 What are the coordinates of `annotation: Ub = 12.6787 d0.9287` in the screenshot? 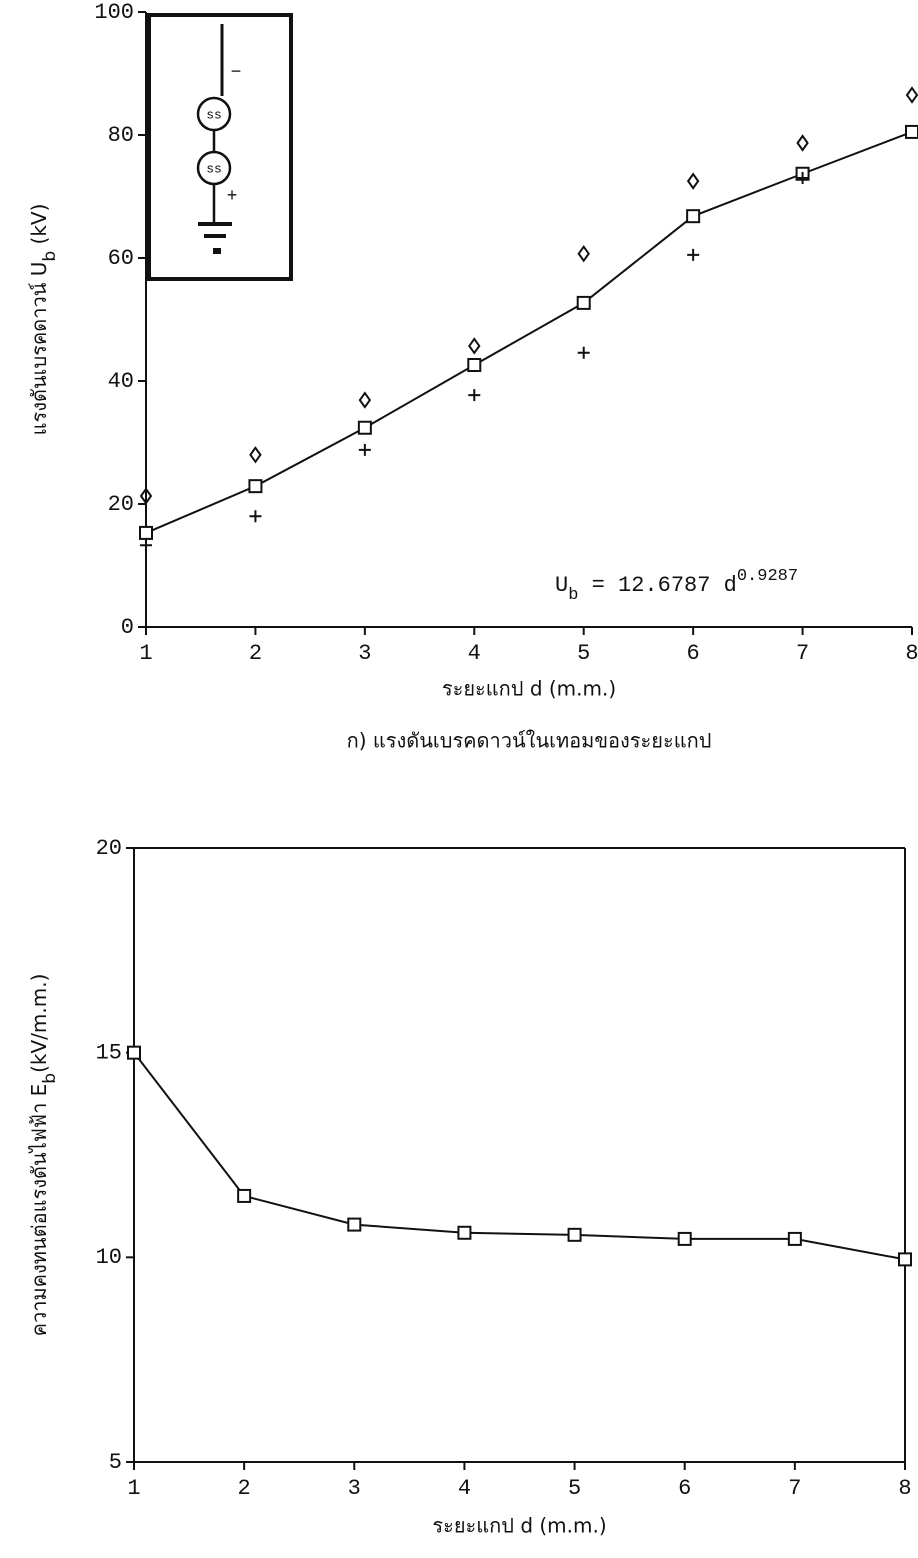 It's located at (676, 586).